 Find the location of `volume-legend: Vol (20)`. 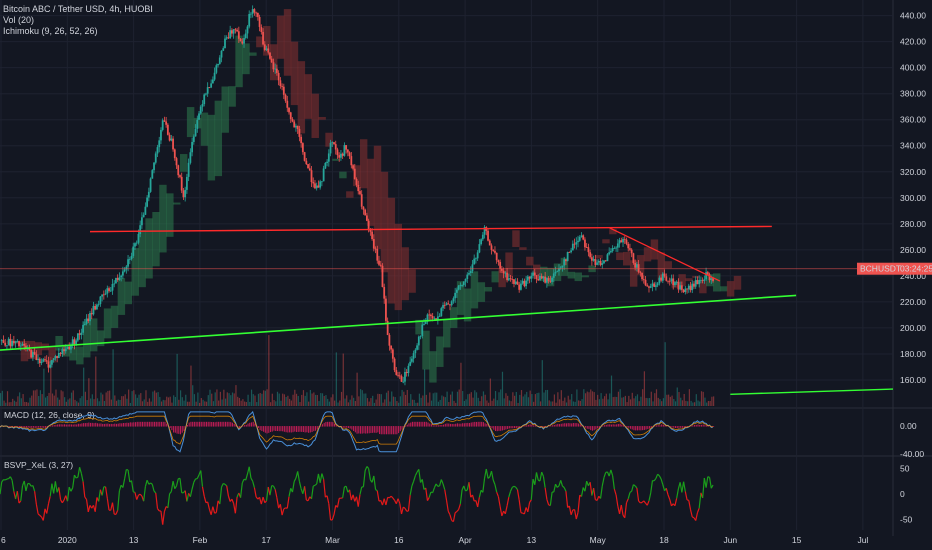

volume-legend: Vol (20) is located at coordinates (19, 20).